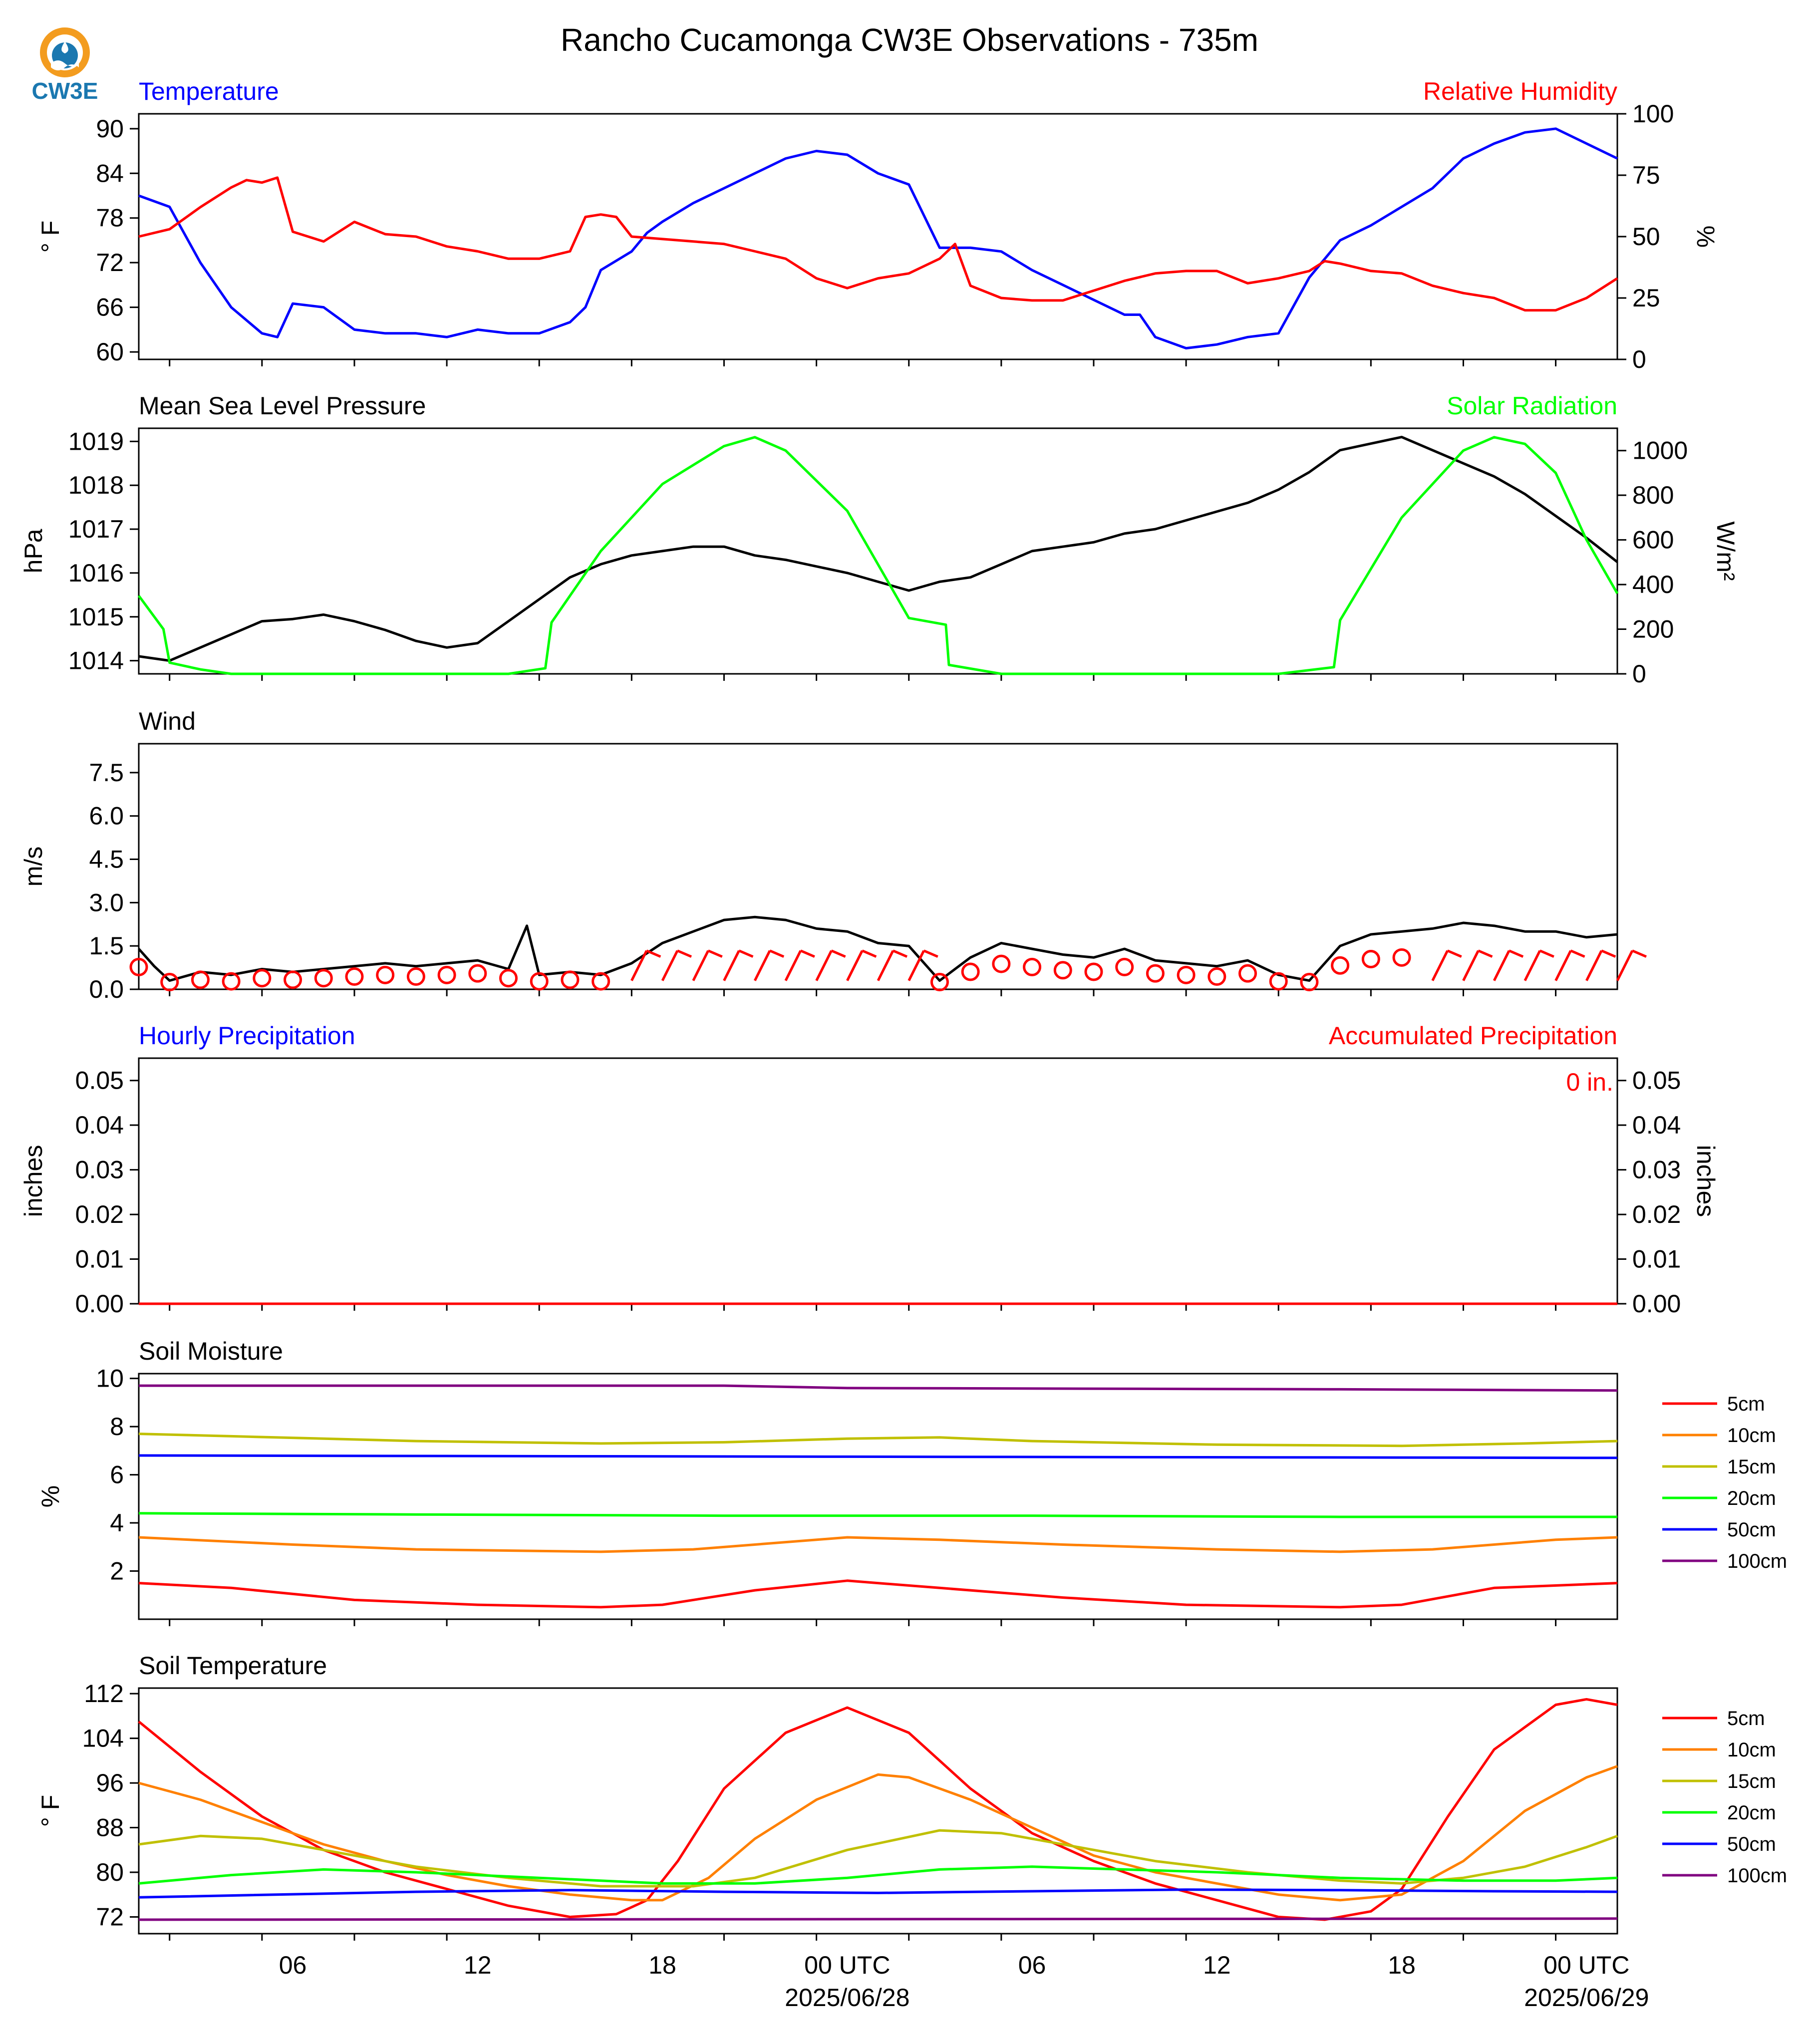  Describe the element at coordinates (96, 661) in the screenshot. I see `y-tick-label-left: 1014` at that location.